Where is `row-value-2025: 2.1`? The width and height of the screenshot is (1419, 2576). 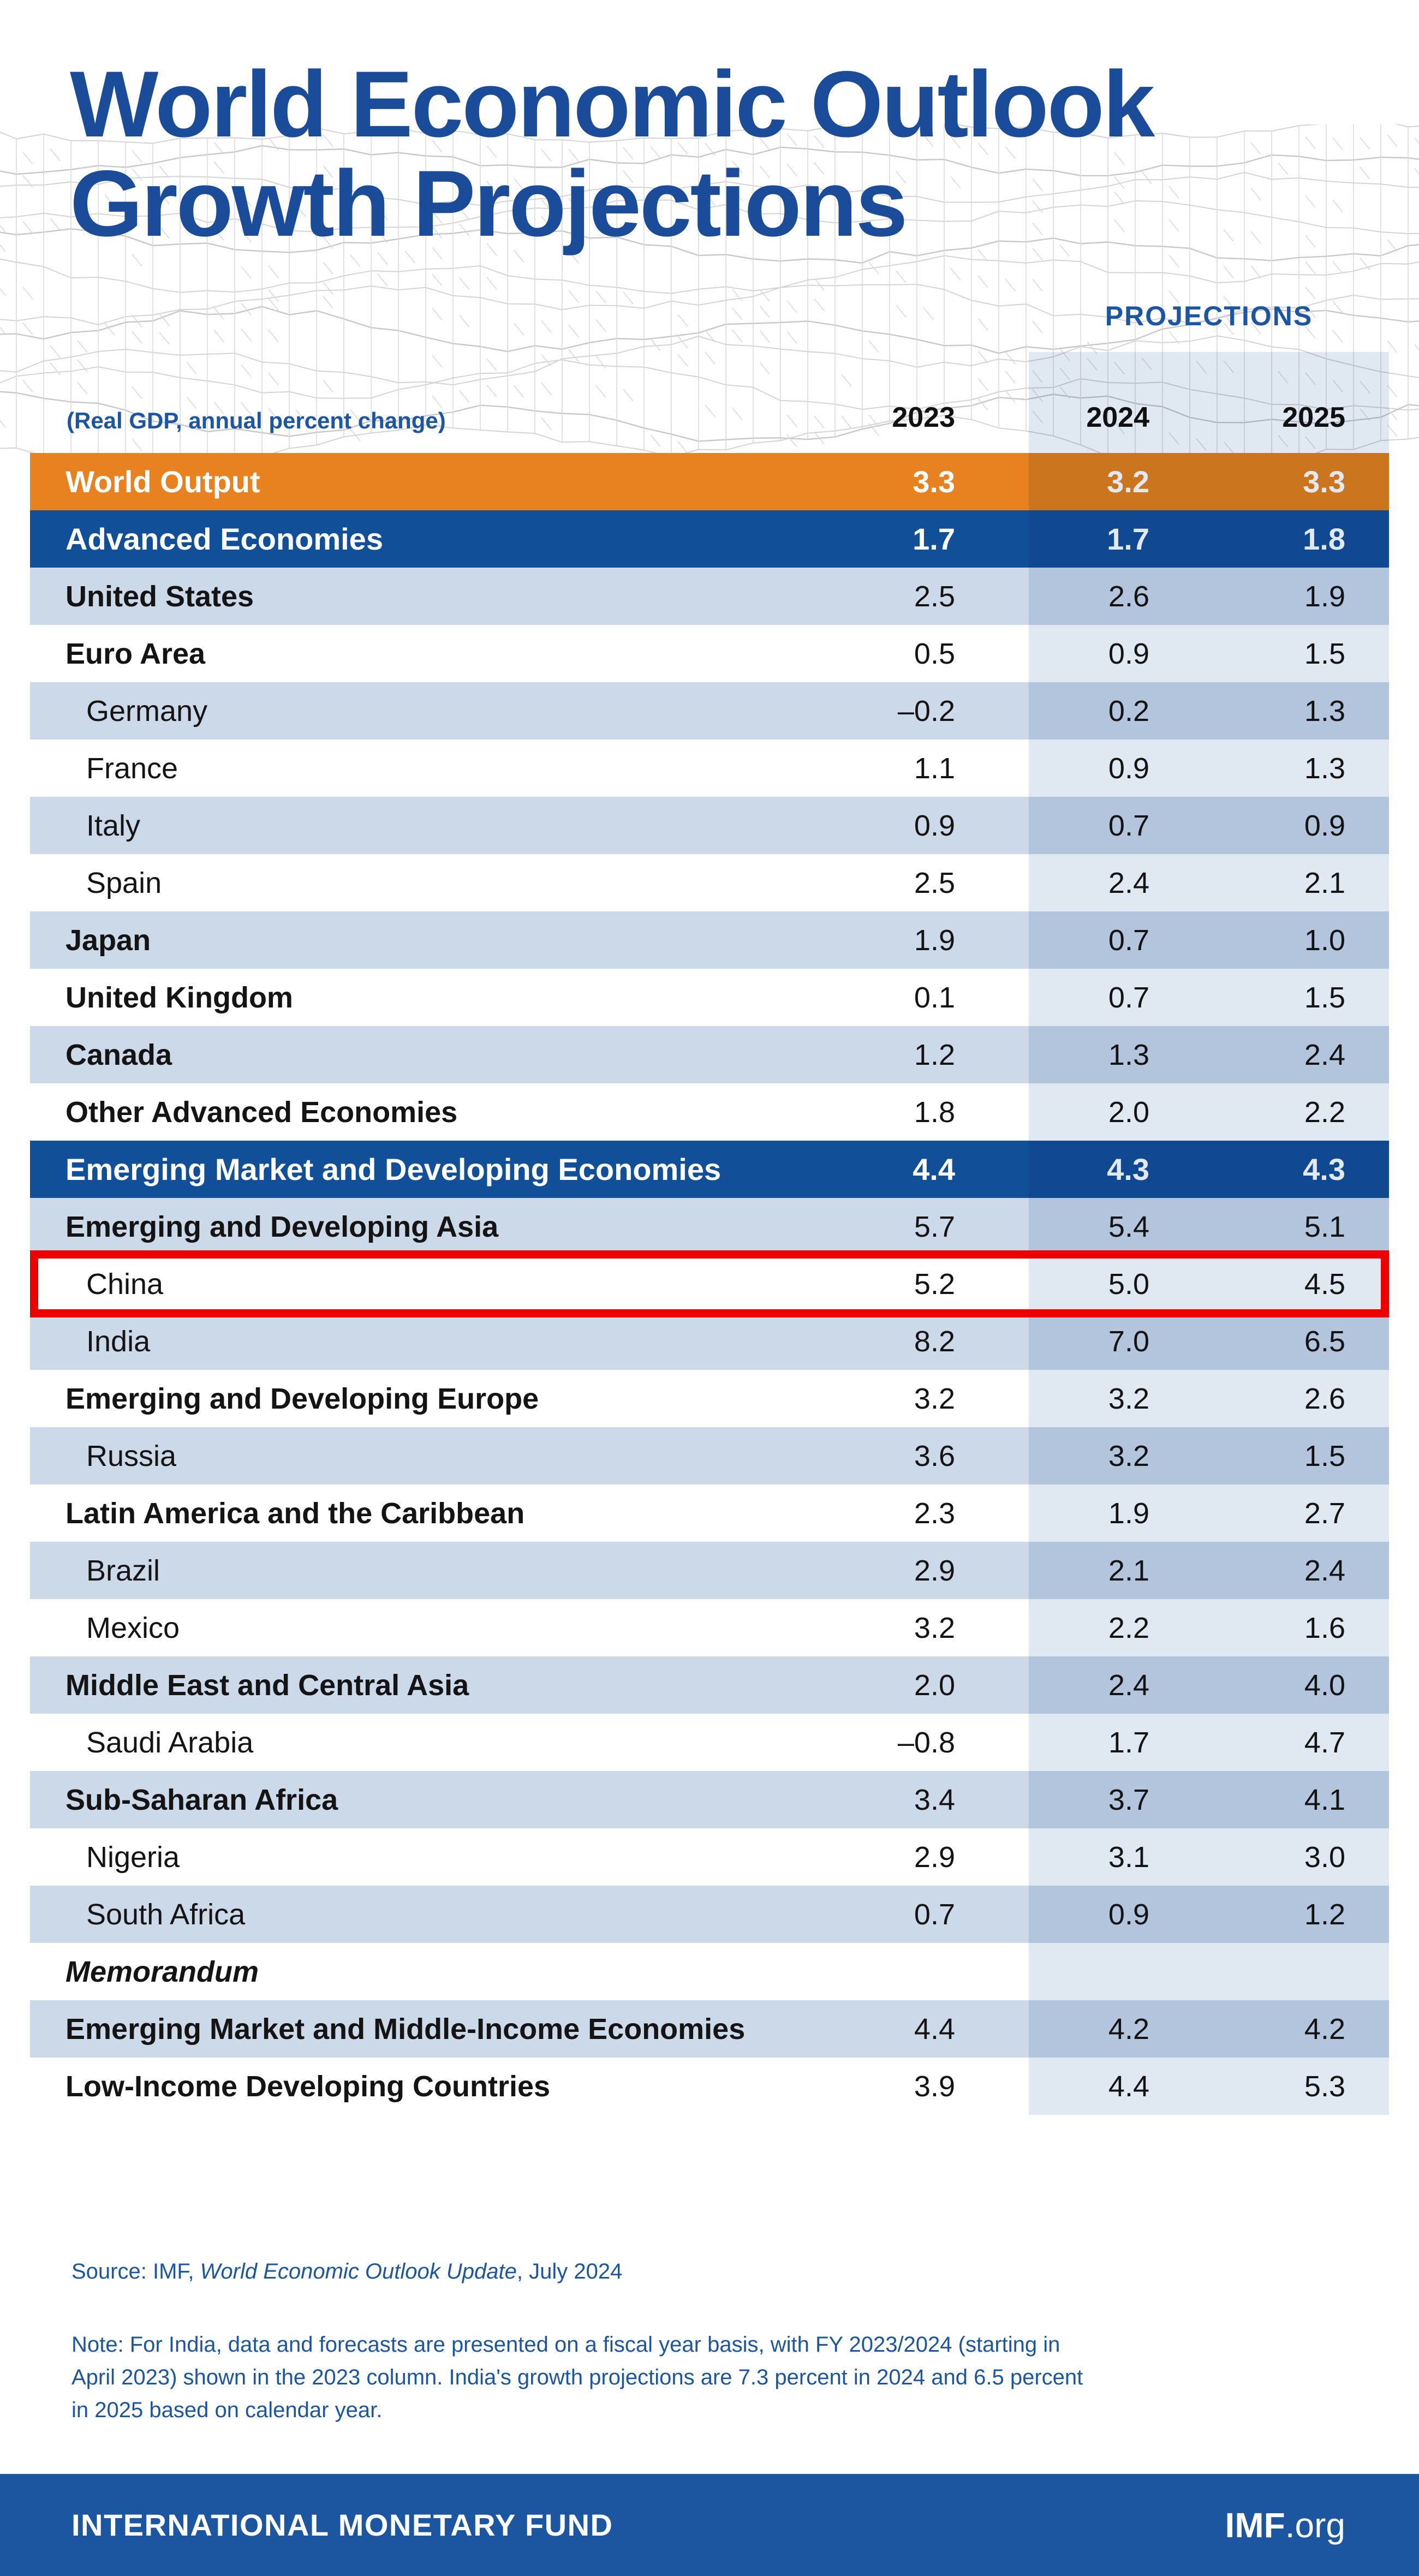
row-value-2025: 2.1 is located at coordinates (1325, 882).